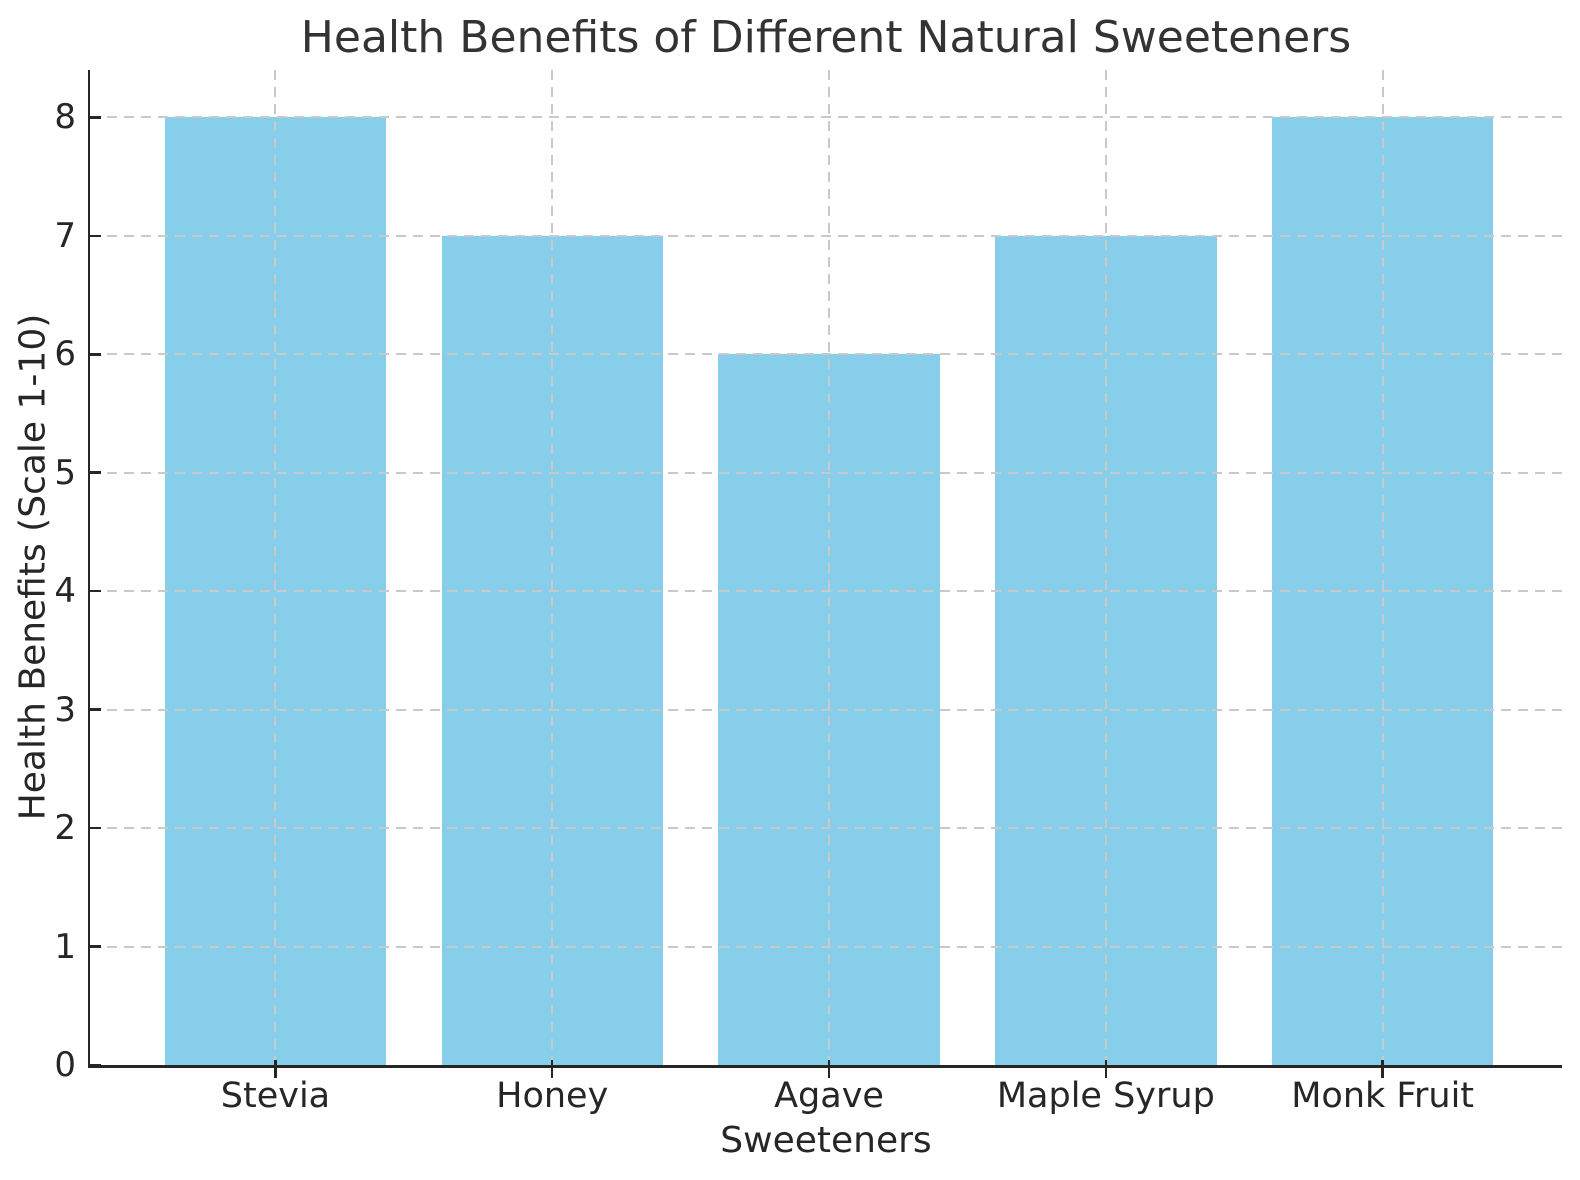  What do you see at coordinates (275, 1069) in the screenshot?
I see `x-tick-stevia` at bounding box center [275, 1069].